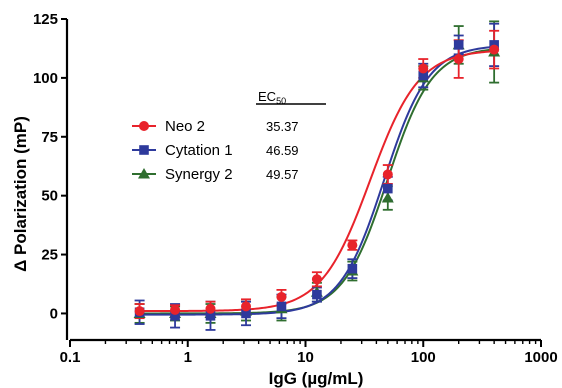 This screenshot has height=388, width=562. What do you see at coordinates (70, 357) in the screenshot?
I see `x-tick-label: 0.1` at bounding box center [70, 357].